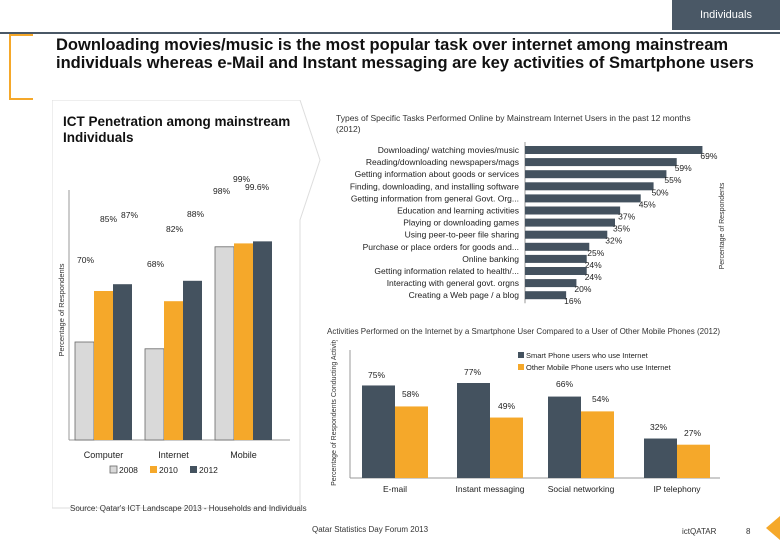 The image size is (780, 540). Describe the element at coordinates (626, 217) in the screenshot. I see `chart2-data-label: 37%` at that location.